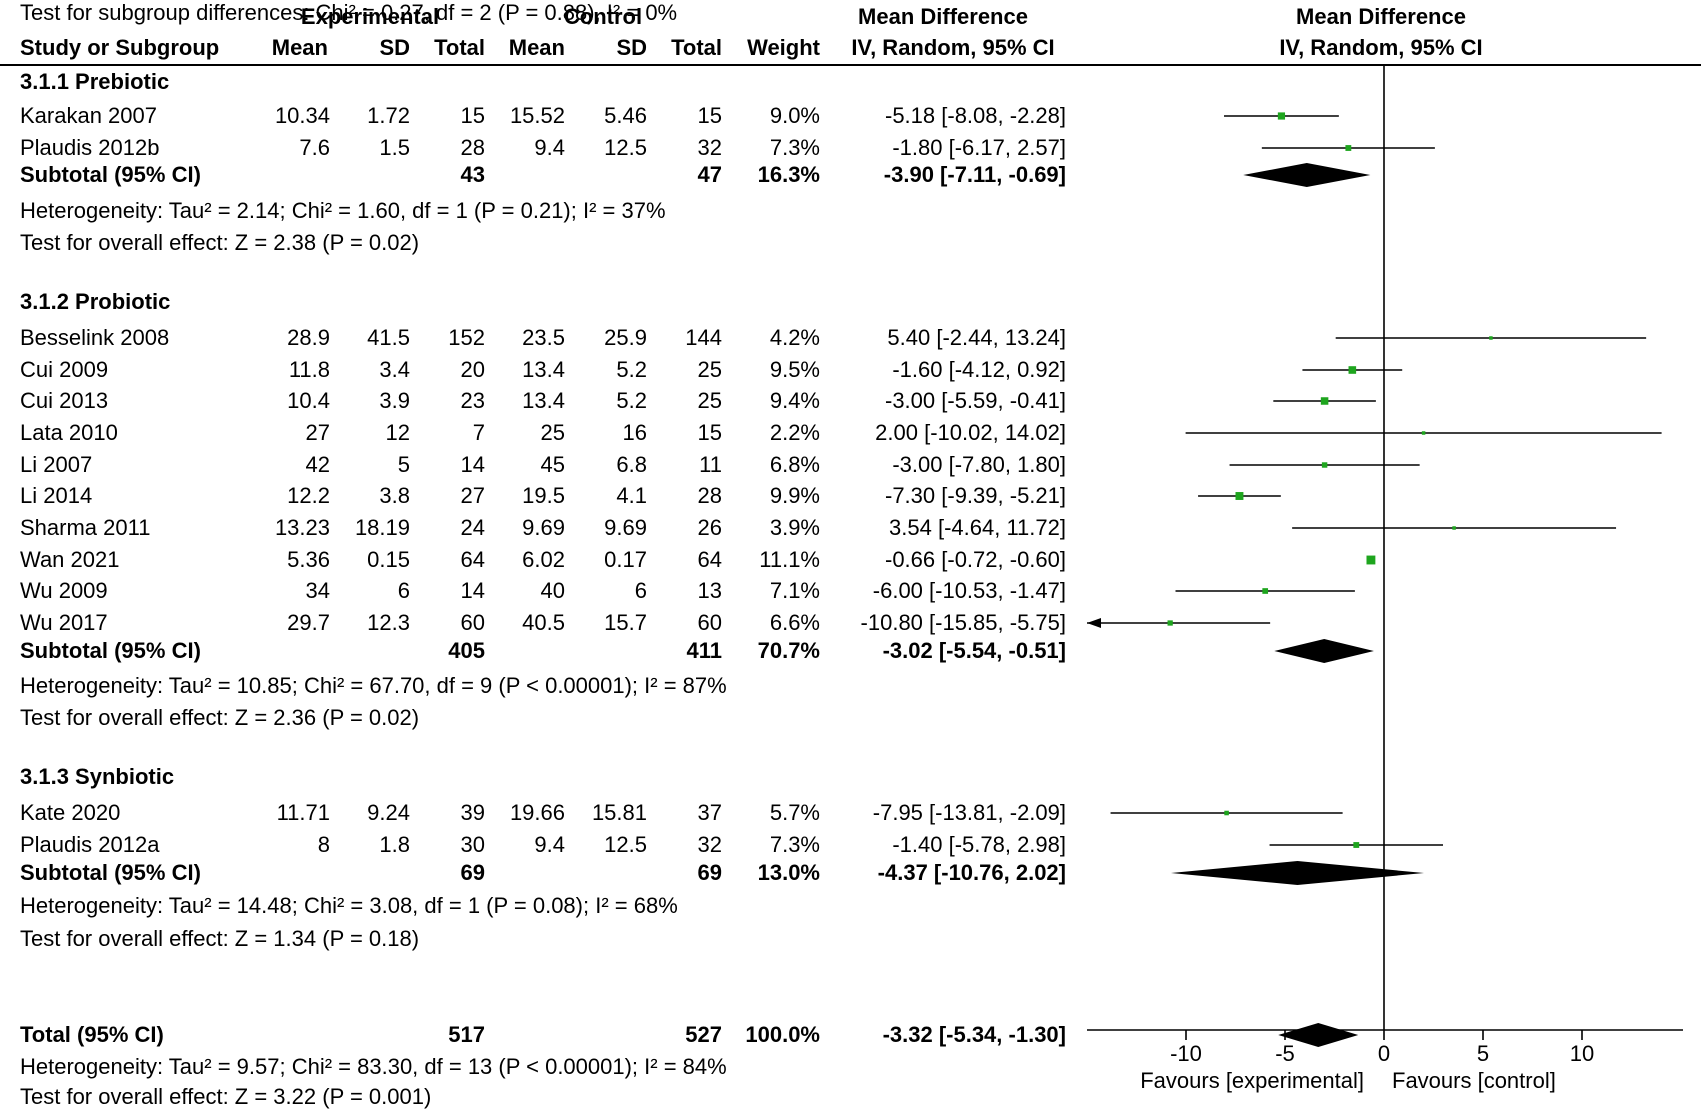 The width and height of the screenshot is (1701, 1110). Describe the element at coordinates (308, 622) in the screenshot. I see `study-mean-e: 29.7` at that location.